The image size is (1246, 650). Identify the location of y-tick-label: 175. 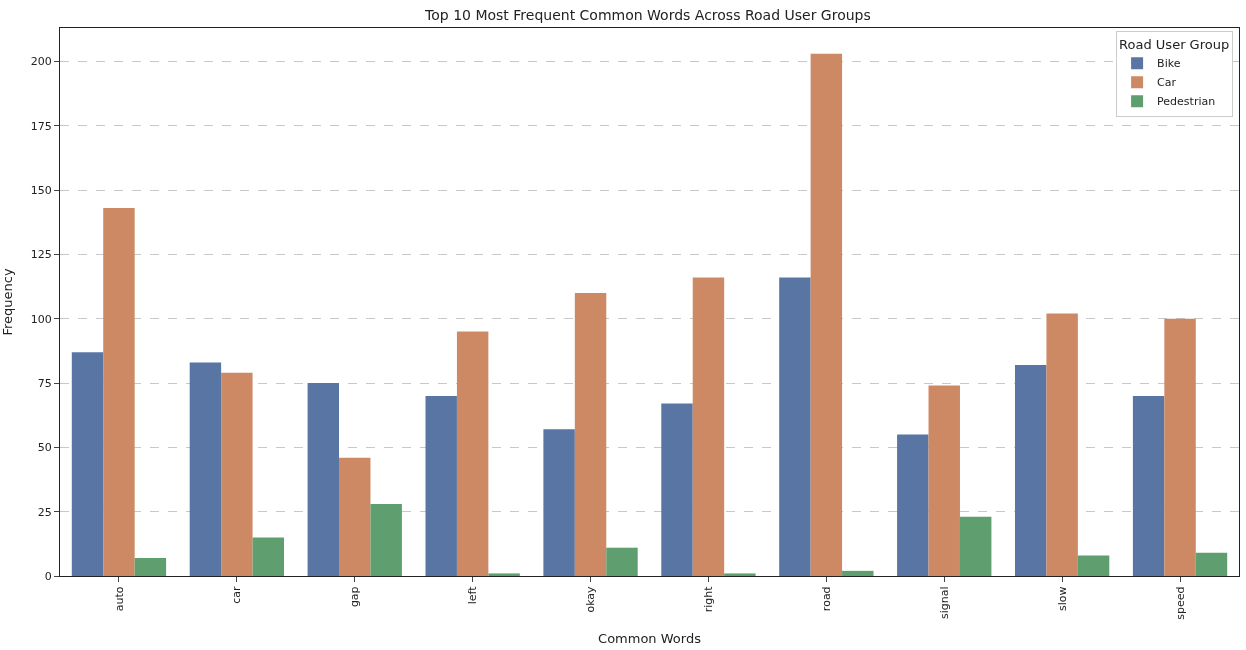
(41, 126).